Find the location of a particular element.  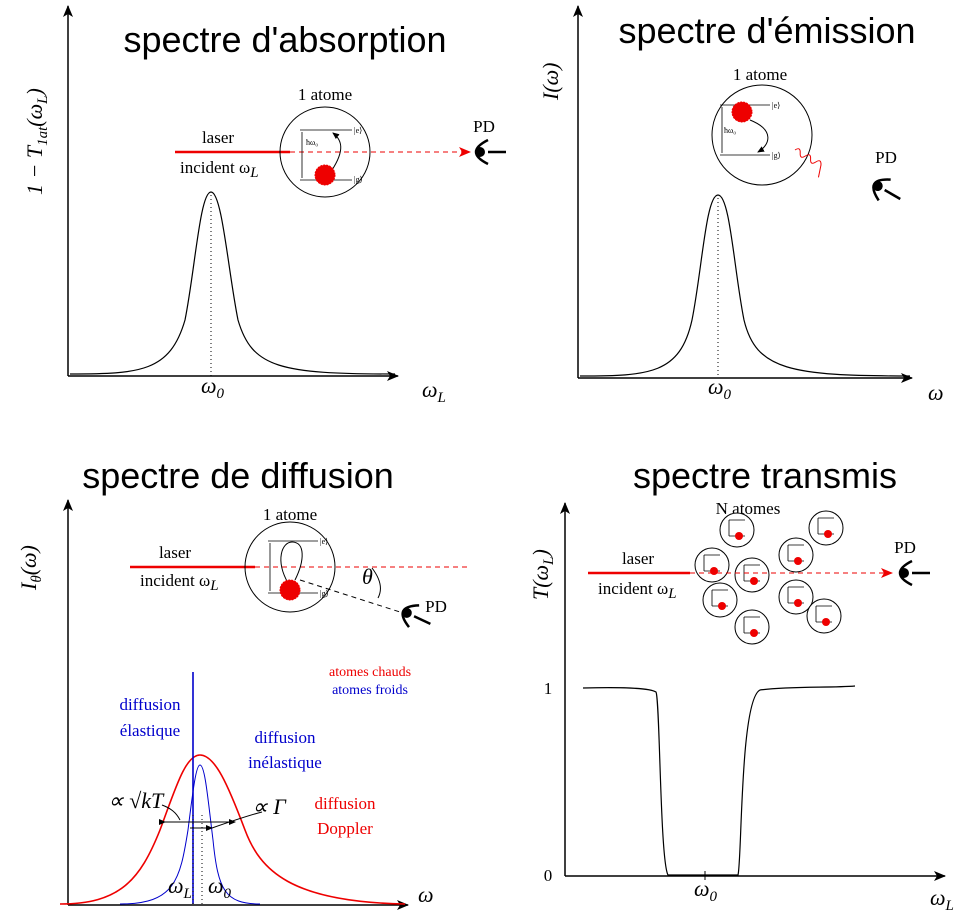

cold-legend: atomes froids is located at coordinates (370, 690).